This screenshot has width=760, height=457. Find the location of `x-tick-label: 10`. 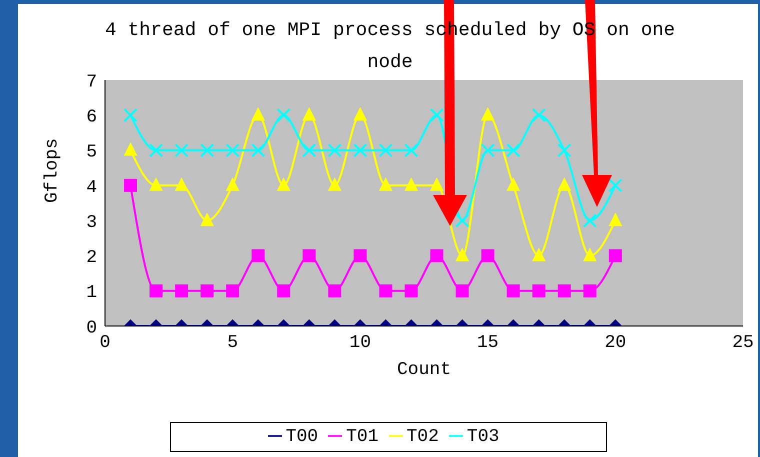

x-tick-label: 10 is located at coordinates (360, 342).